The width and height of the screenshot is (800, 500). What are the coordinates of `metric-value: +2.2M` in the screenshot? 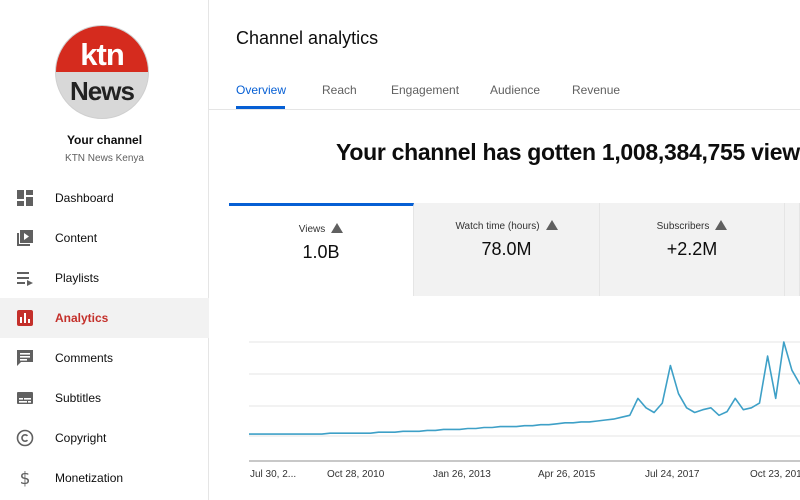 It's located at (692, 249).